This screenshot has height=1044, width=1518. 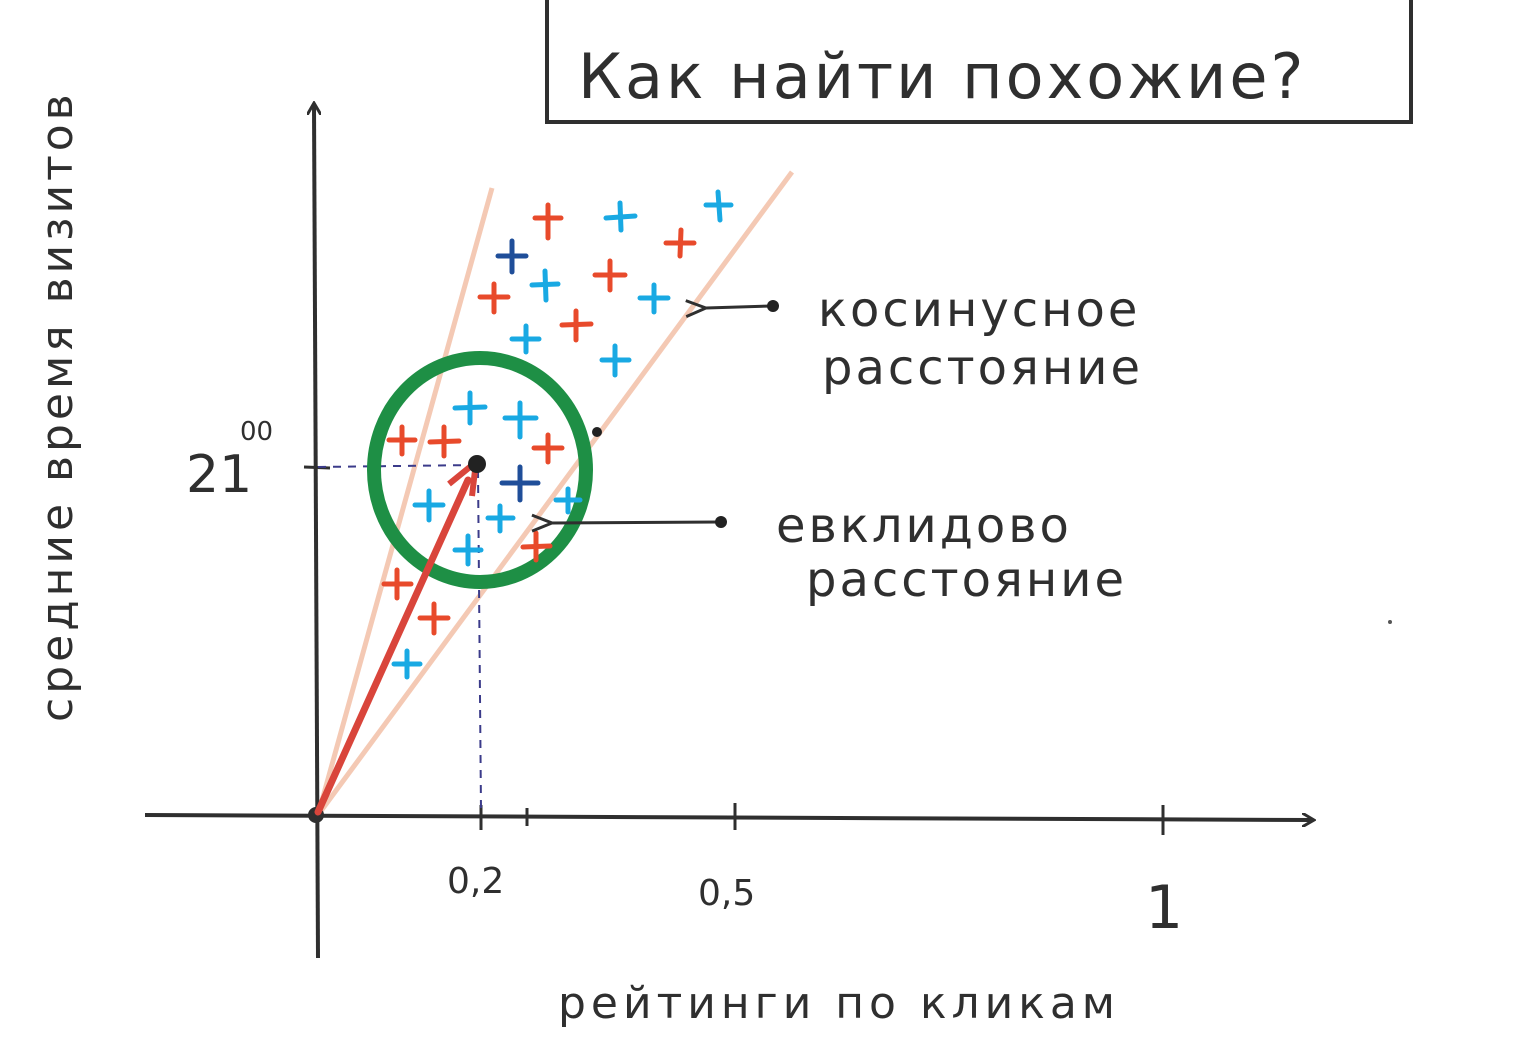 I want to click on query-point, so click(x=477, y=464).